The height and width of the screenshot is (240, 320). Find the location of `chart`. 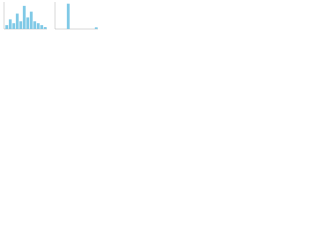

chart is located at coordinates (50, 16).